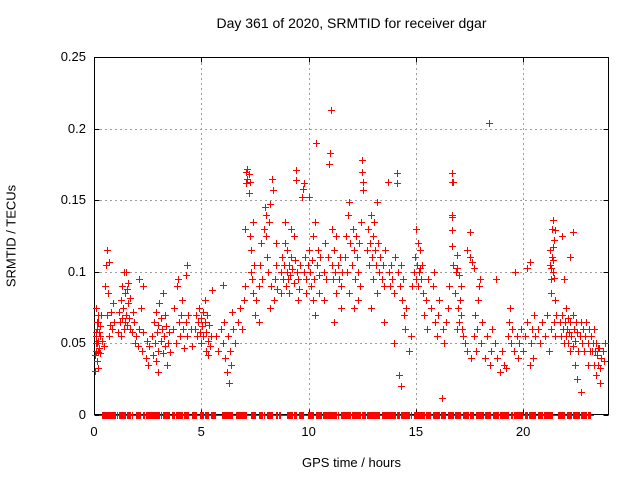 The width and height of the screenshot is (640, 480). I want to click on y-tick-label-0: 0, so click(82, 414).